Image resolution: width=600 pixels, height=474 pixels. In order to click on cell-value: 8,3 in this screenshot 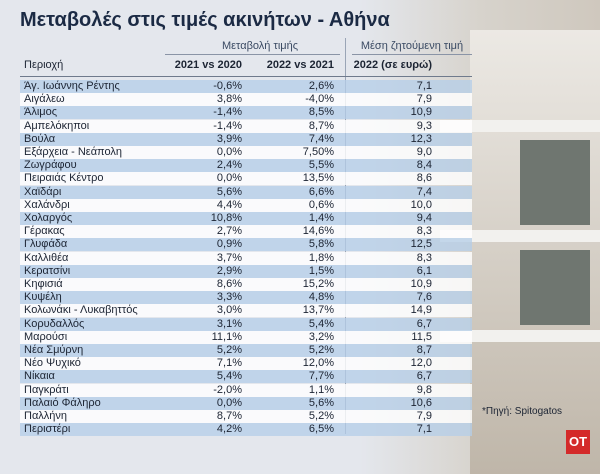, I will do `click(424, 231)`.